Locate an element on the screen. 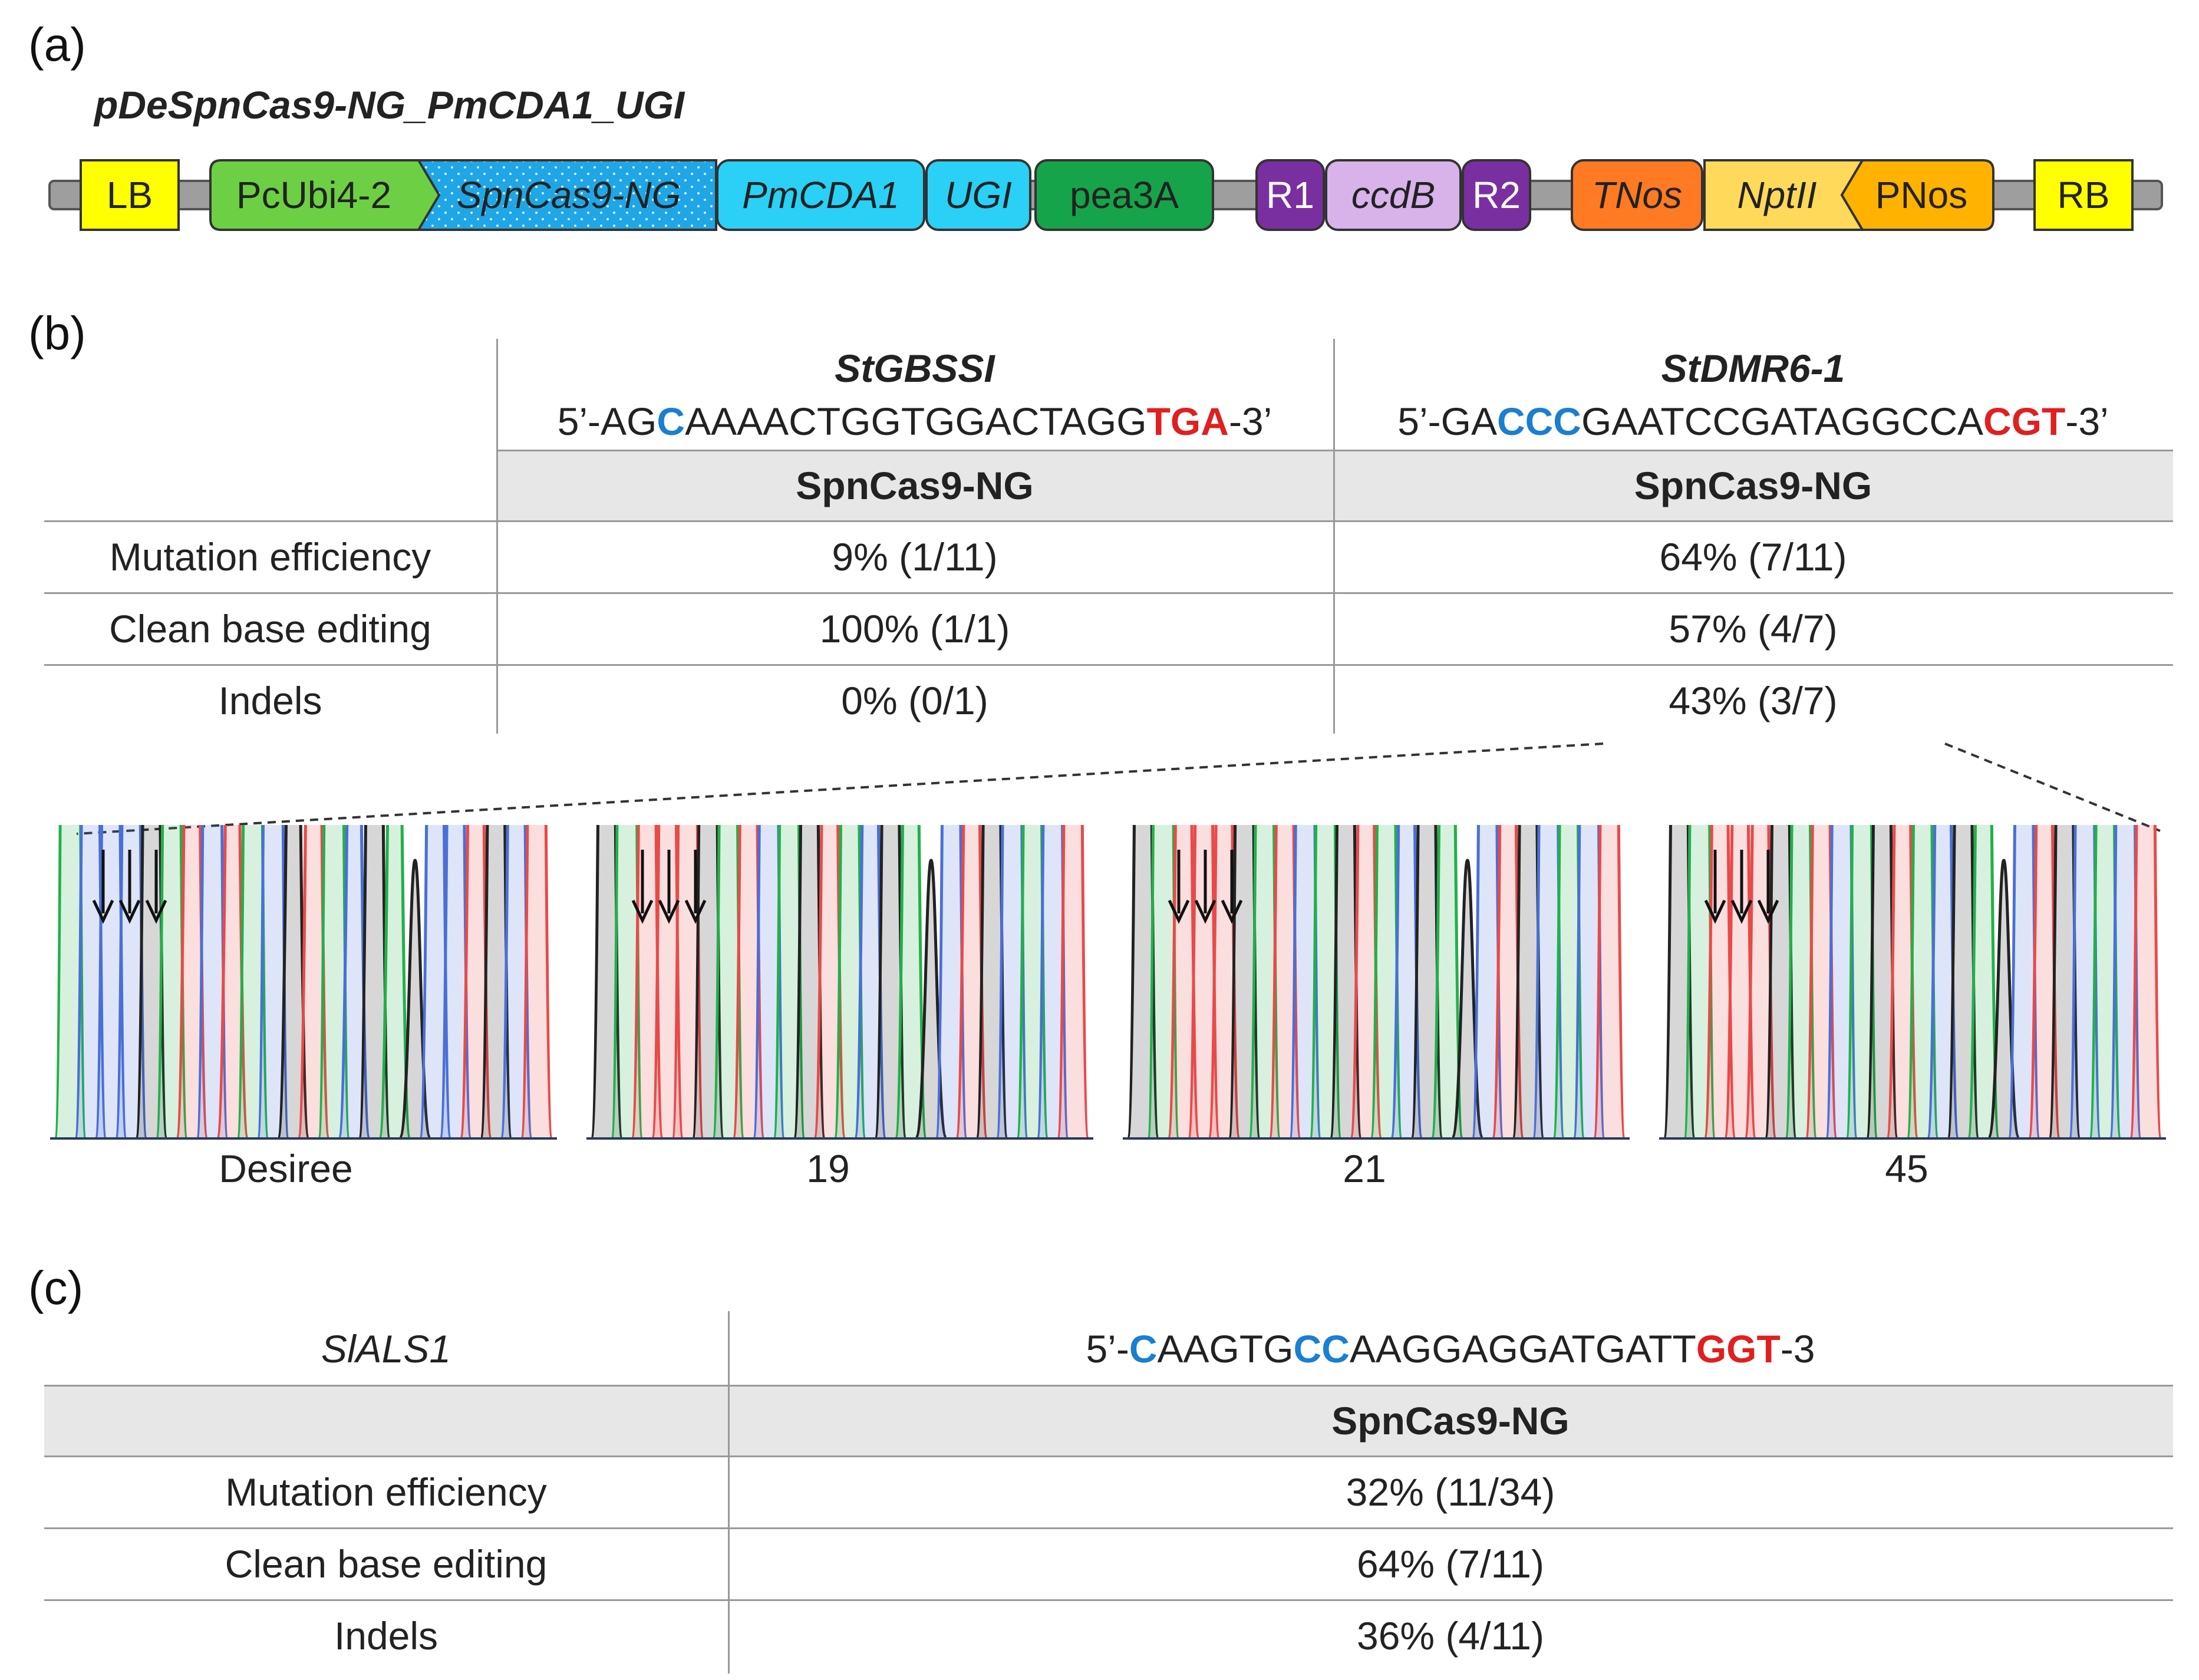 The width and height of the screenshot is (2199, 1680). r2-element: R2 is located at coordinates (1496, 195).